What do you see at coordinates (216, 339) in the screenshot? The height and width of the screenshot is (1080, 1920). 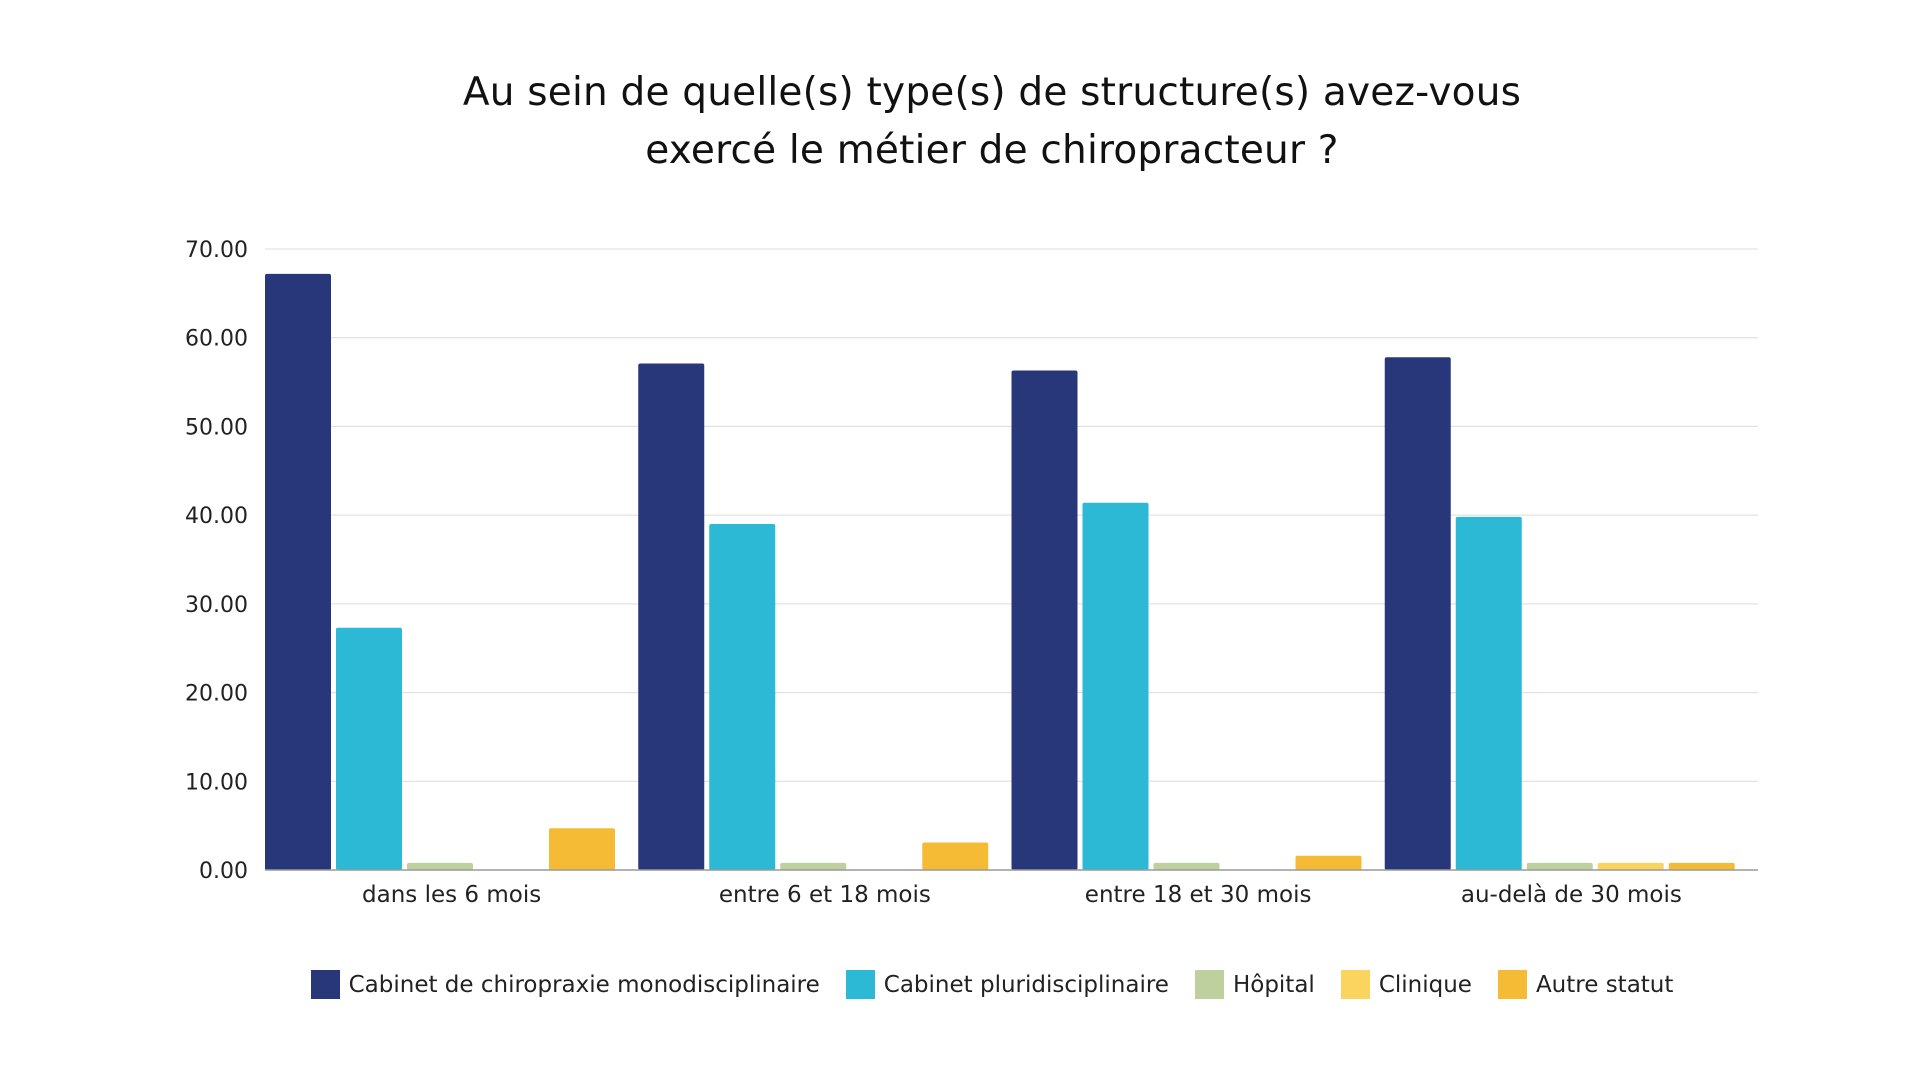 I see `y-tick-label: 60.00` at bounding box center [216, 339].